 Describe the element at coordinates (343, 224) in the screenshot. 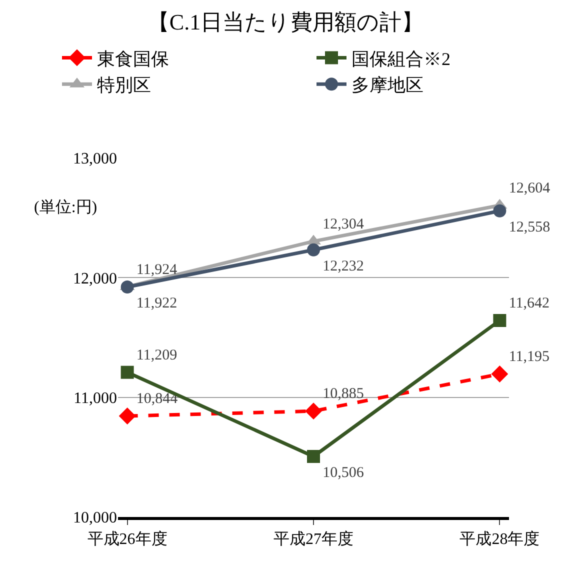

I see `data-label: 12,304` at that location.